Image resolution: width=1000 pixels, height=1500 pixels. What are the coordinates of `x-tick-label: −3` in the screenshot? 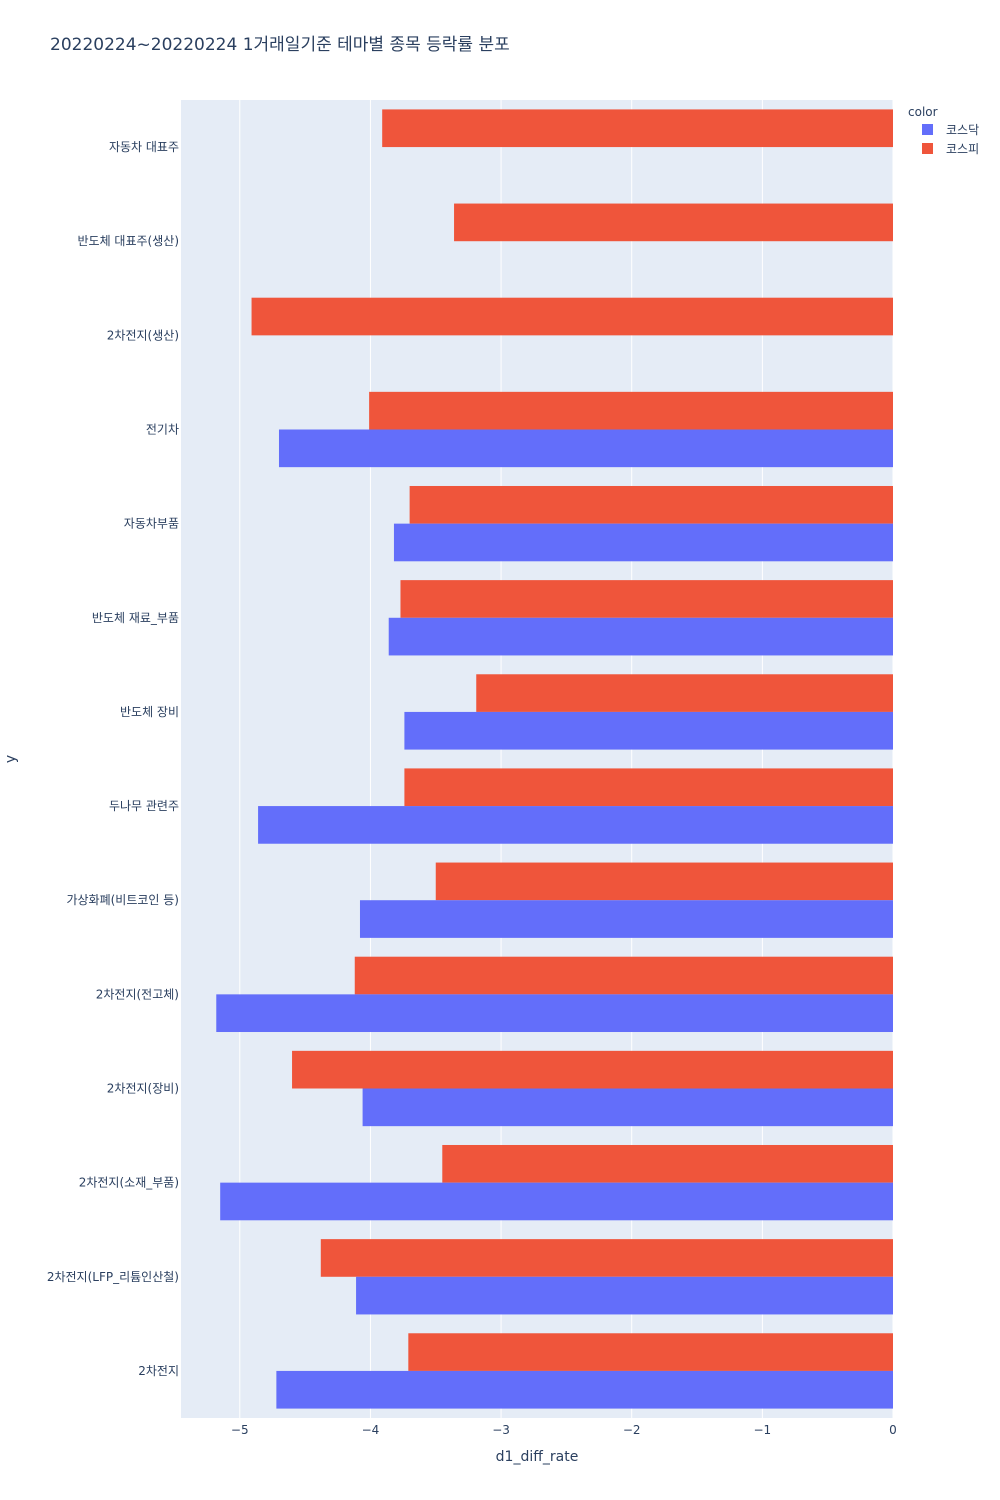 It's located at (501, 1430).